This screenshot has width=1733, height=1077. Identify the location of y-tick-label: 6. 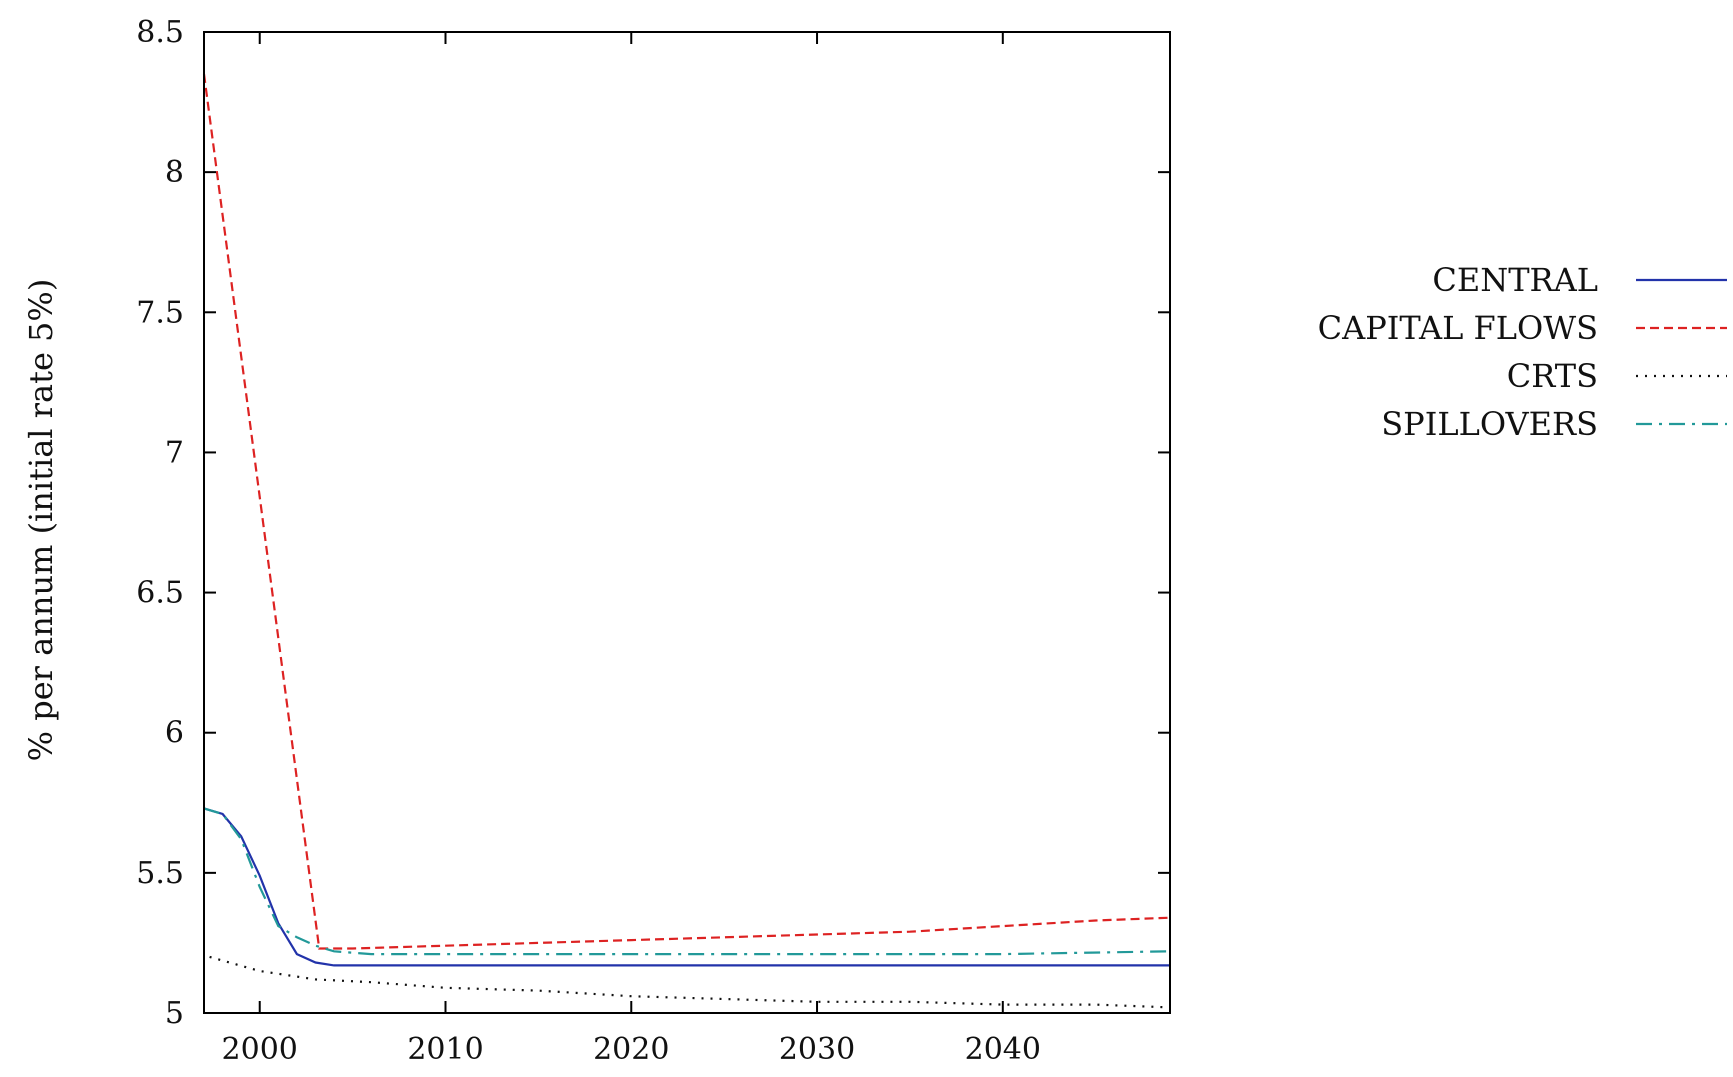
(174, 733).